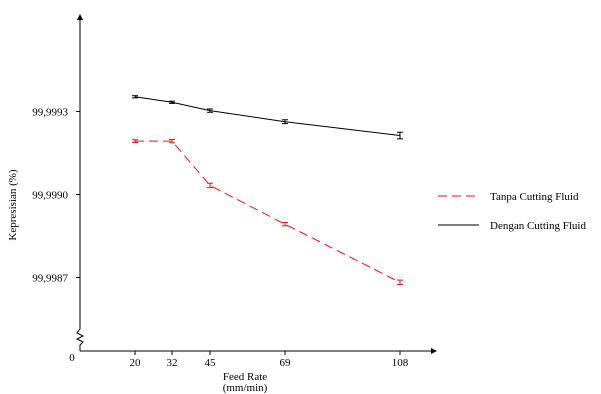 This screenshot has height=394, width=601. Describe the element at coordinates (50, 196) in the screenshot. I see `y-tick-label: 99,9990` at that location.